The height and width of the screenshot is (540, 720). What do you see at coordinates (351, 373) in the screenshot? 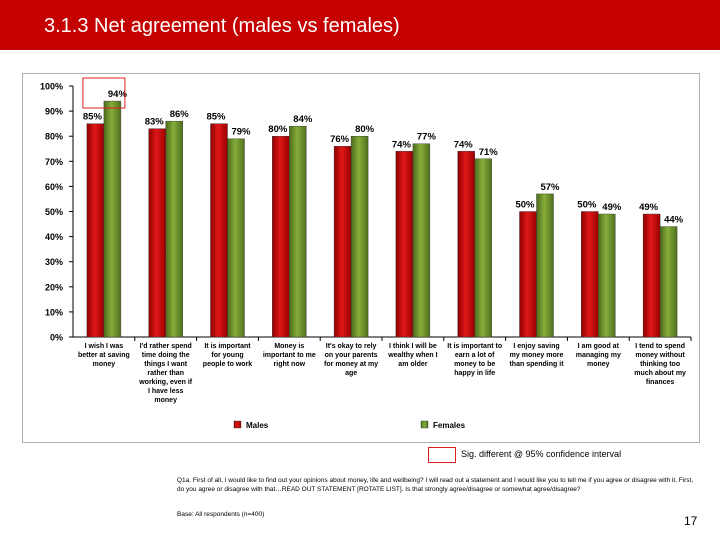
I see `category-label: age` at bounding box center [351, 373].